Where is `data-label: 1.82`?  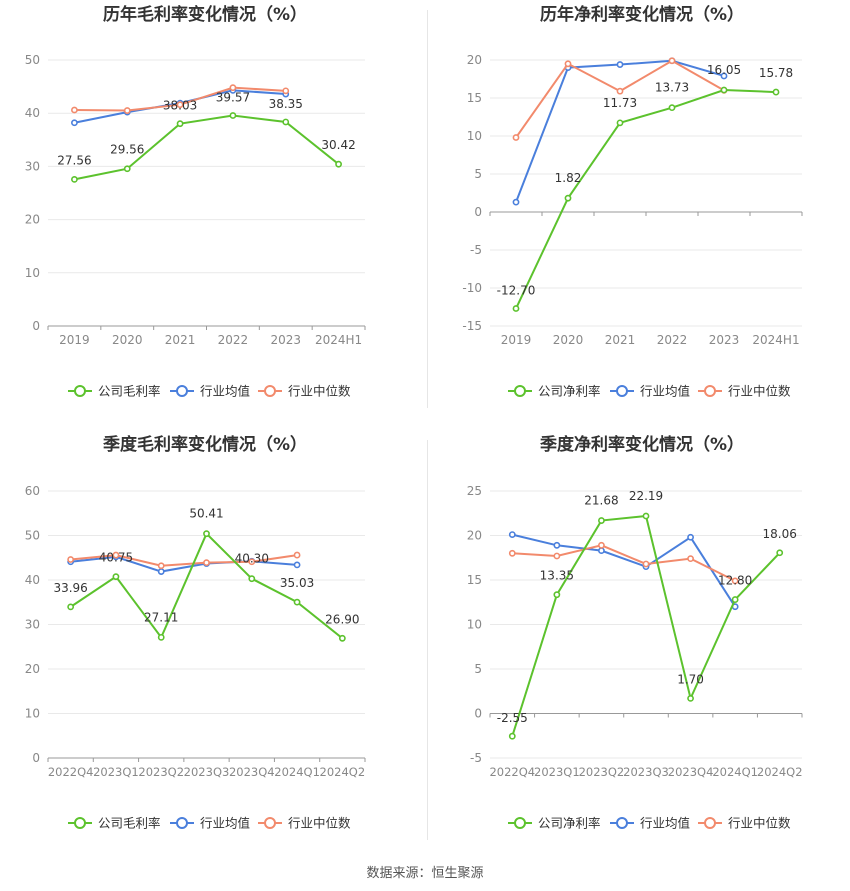
data-label: 1.82 is located at coordinates (568, 178).